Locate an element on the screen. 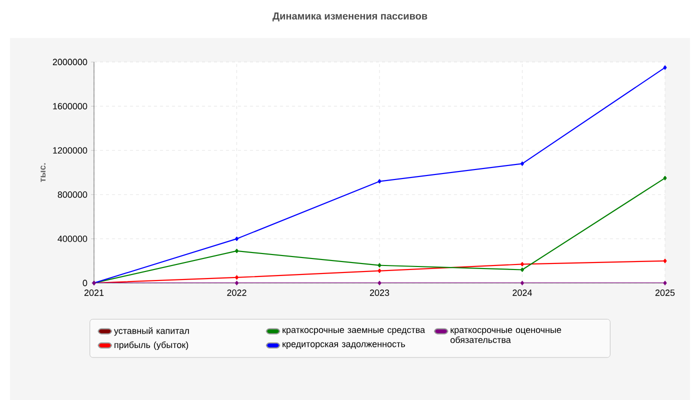 The image size is (700, 400). x-tick-label: 2025 is located at coordinates (665, 293).